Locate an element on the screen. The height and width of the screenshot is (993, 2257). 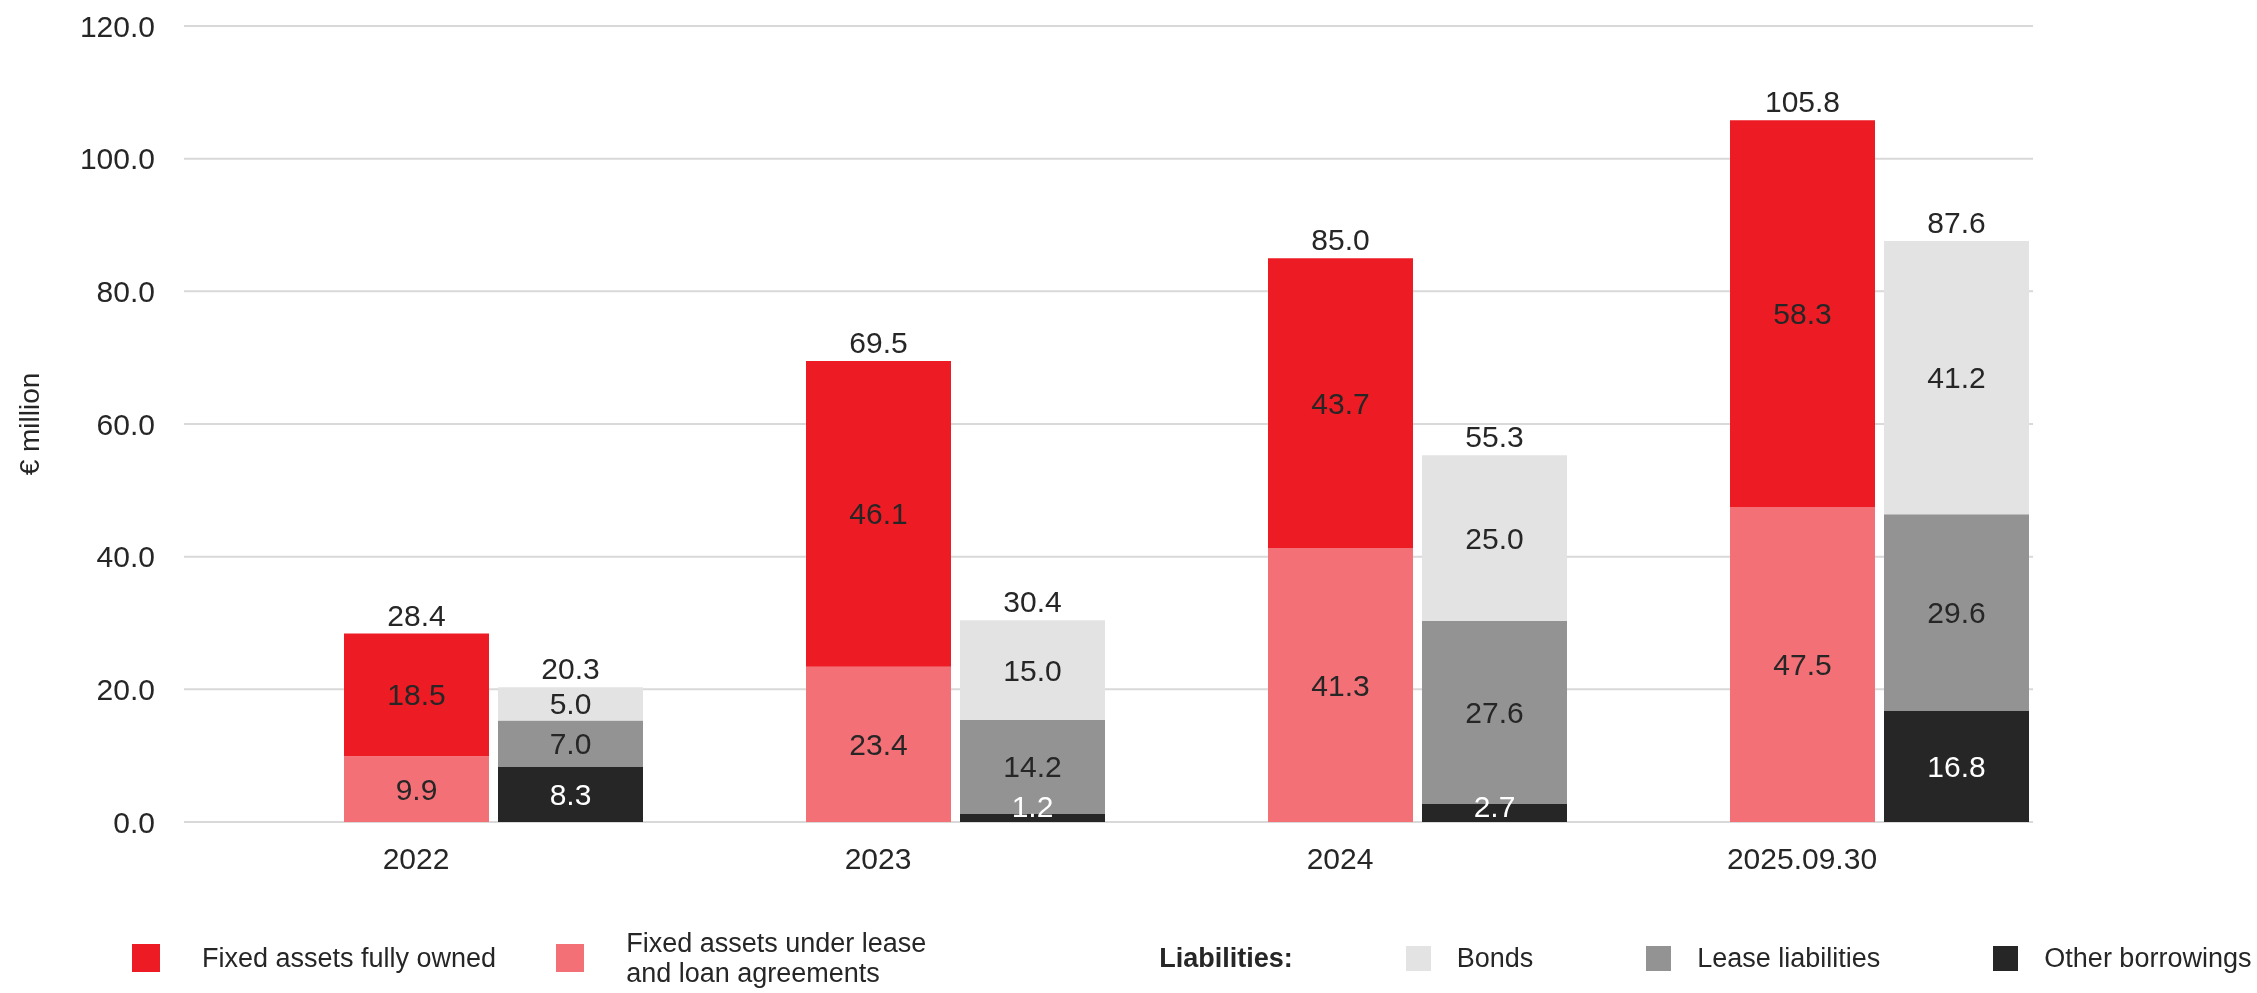
data-label: 18.5 is located at coordinates (416, 695).